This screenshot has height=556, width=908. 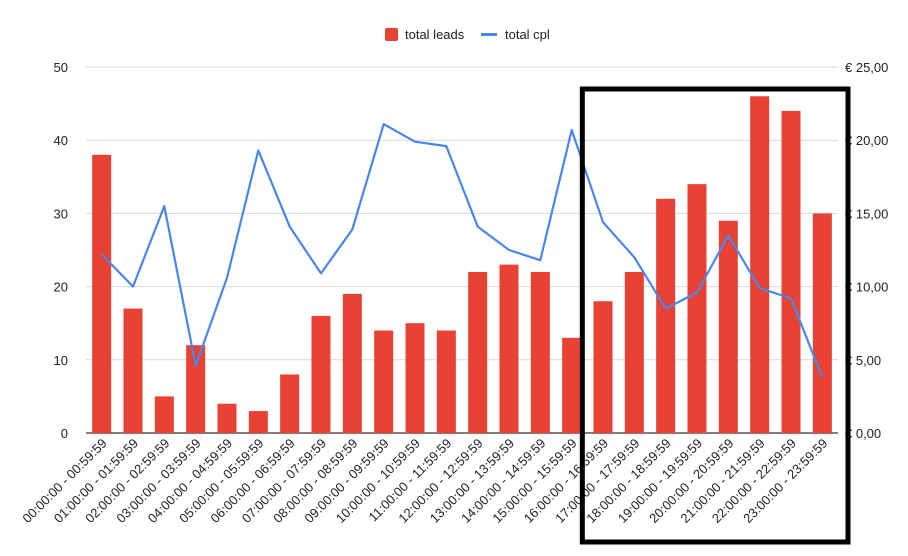 I want to click on y-axis-right: € 0,00 € 5,00 € 10,00 € 15,00 € 20,00 € 25,00, so click(x=866, y=250).